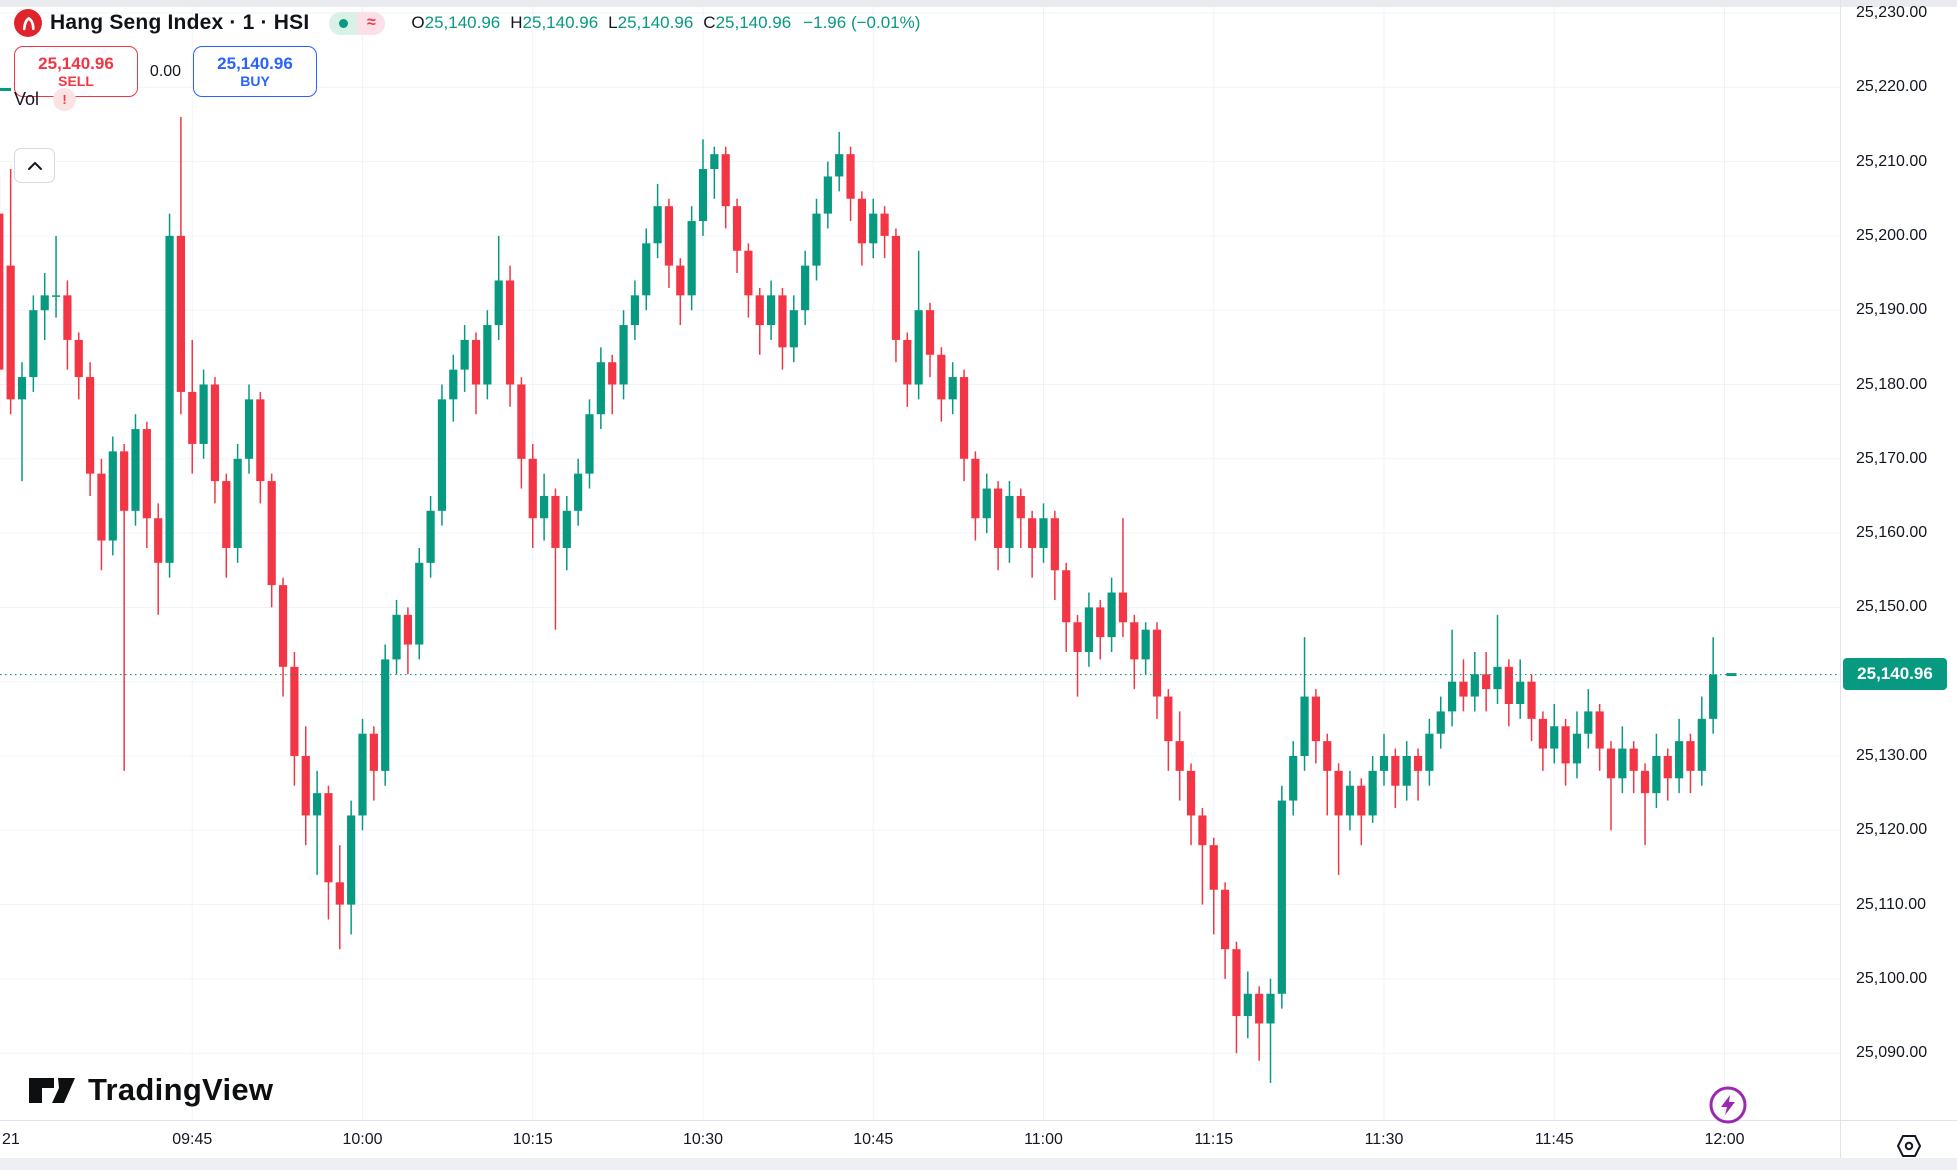  What do you see at coordinates (1892, 533) in the screenshot?
I see `price-axis-label: 25,160.00` at bounding box center [1892, 533].